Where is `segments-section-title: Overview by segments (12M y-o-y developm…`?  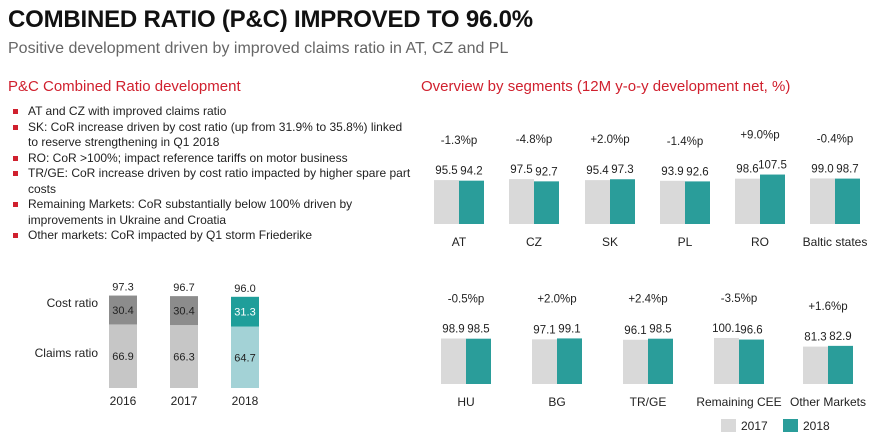 segments-section-title: Overview by segments (12M y-o-y developm… is located at coordinates (606, 86).